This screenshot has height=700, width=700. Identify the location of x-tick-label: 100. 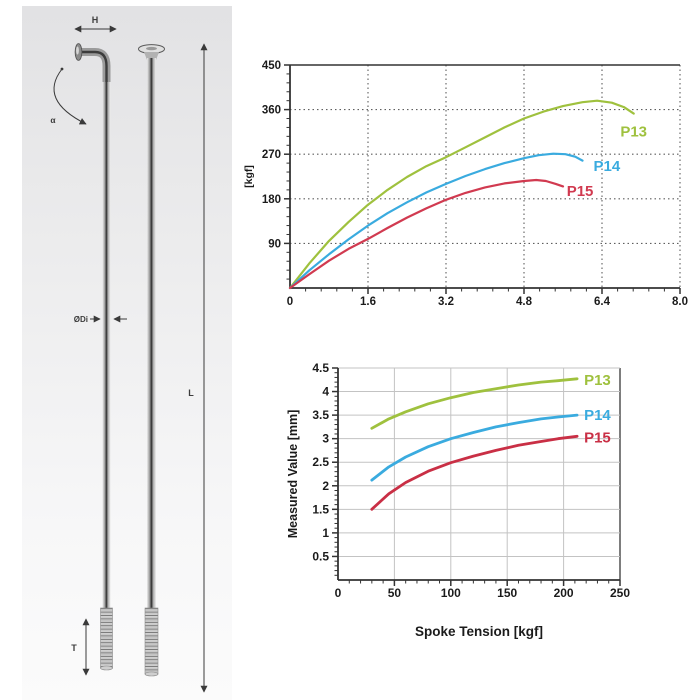
(451, 593).